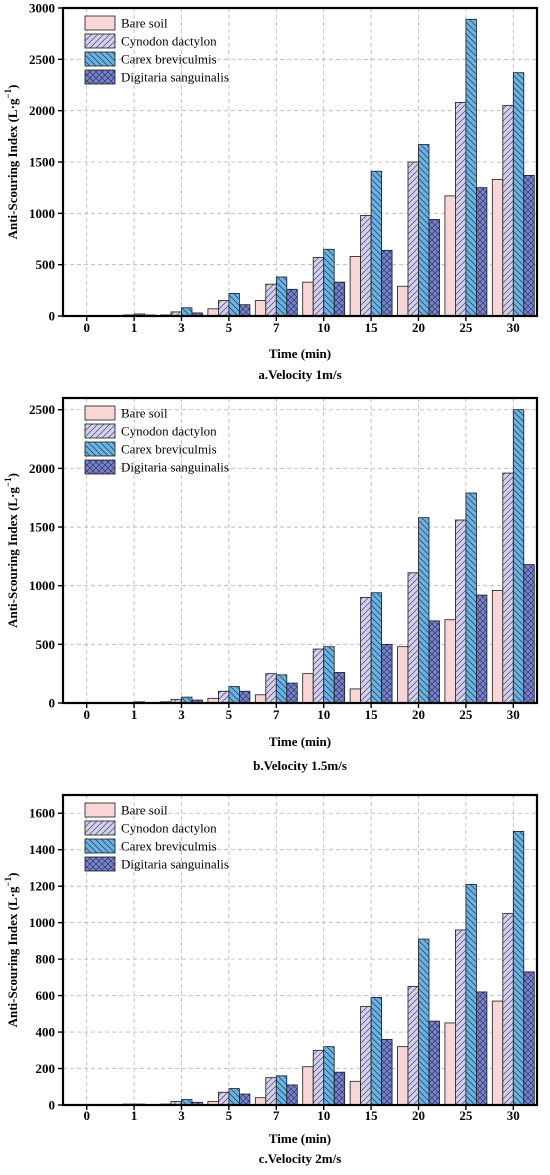  I want to click on legend-swatch-bare-soil, so click(100, 413).